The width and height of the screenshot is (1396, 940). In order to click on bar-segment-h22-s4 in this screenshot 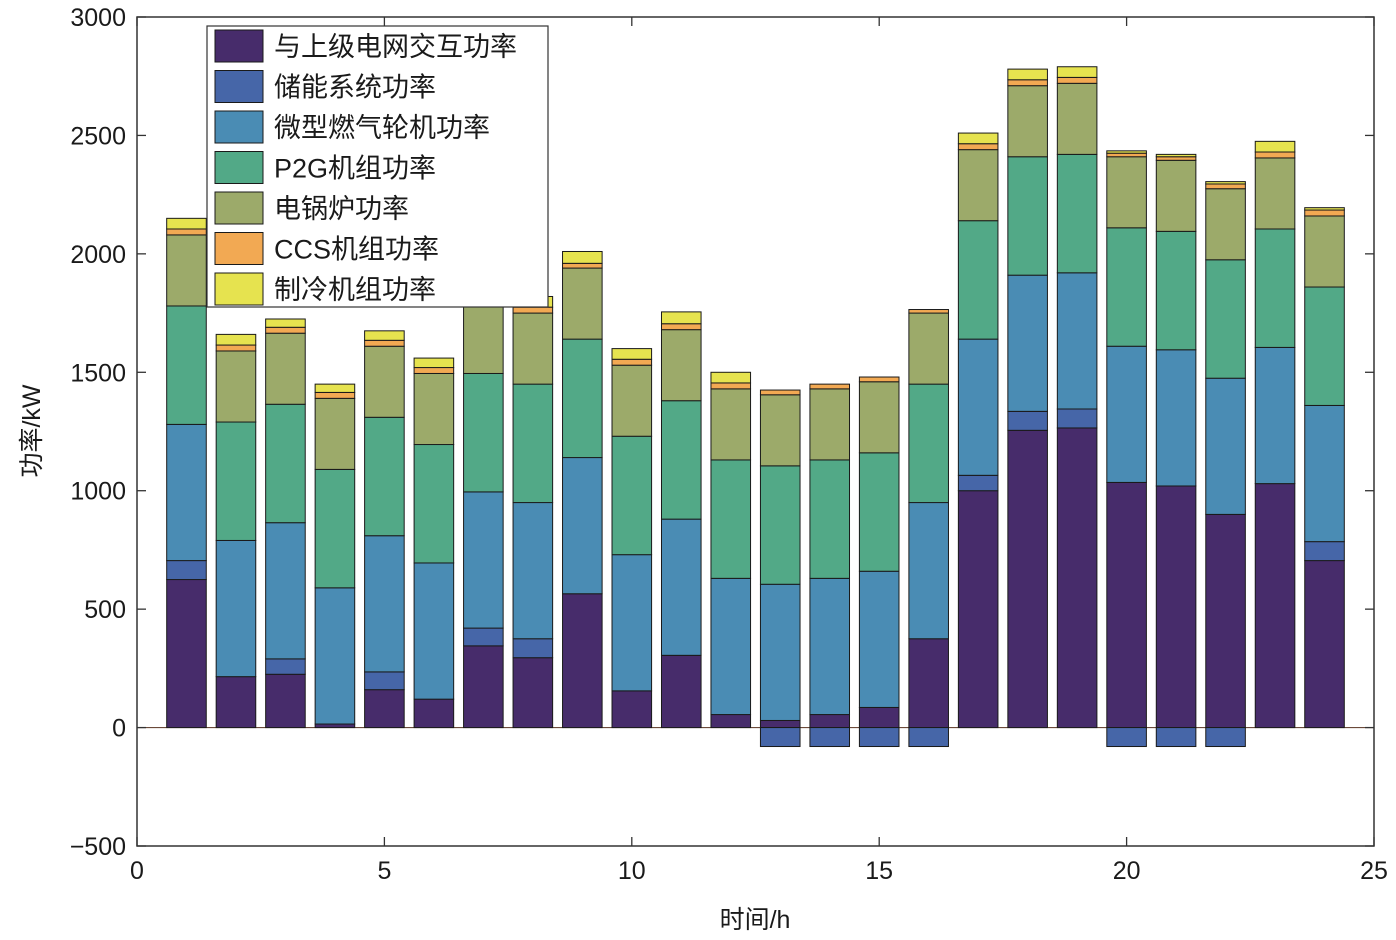, I will do `click(1225, 224)`.